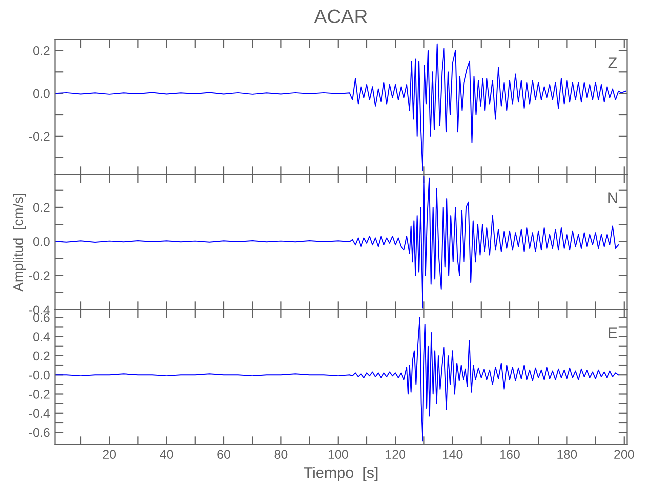 This screenshot has height=500, width=650. What do you see at coordinates (510, 455) in the screenshot?
I see `x-tick-label: 160` at bounding box center [510, 455].